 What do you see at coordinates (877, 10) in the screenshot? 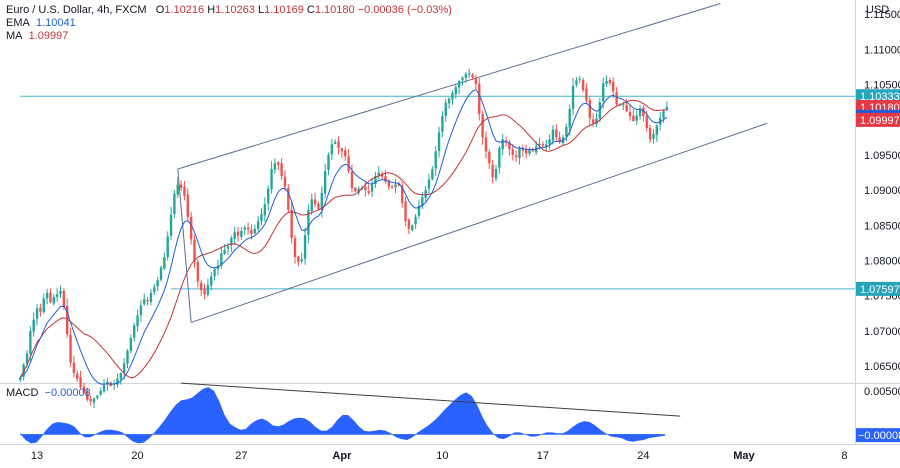
I see `currency-label: USD` at bounding box center [877, 10].